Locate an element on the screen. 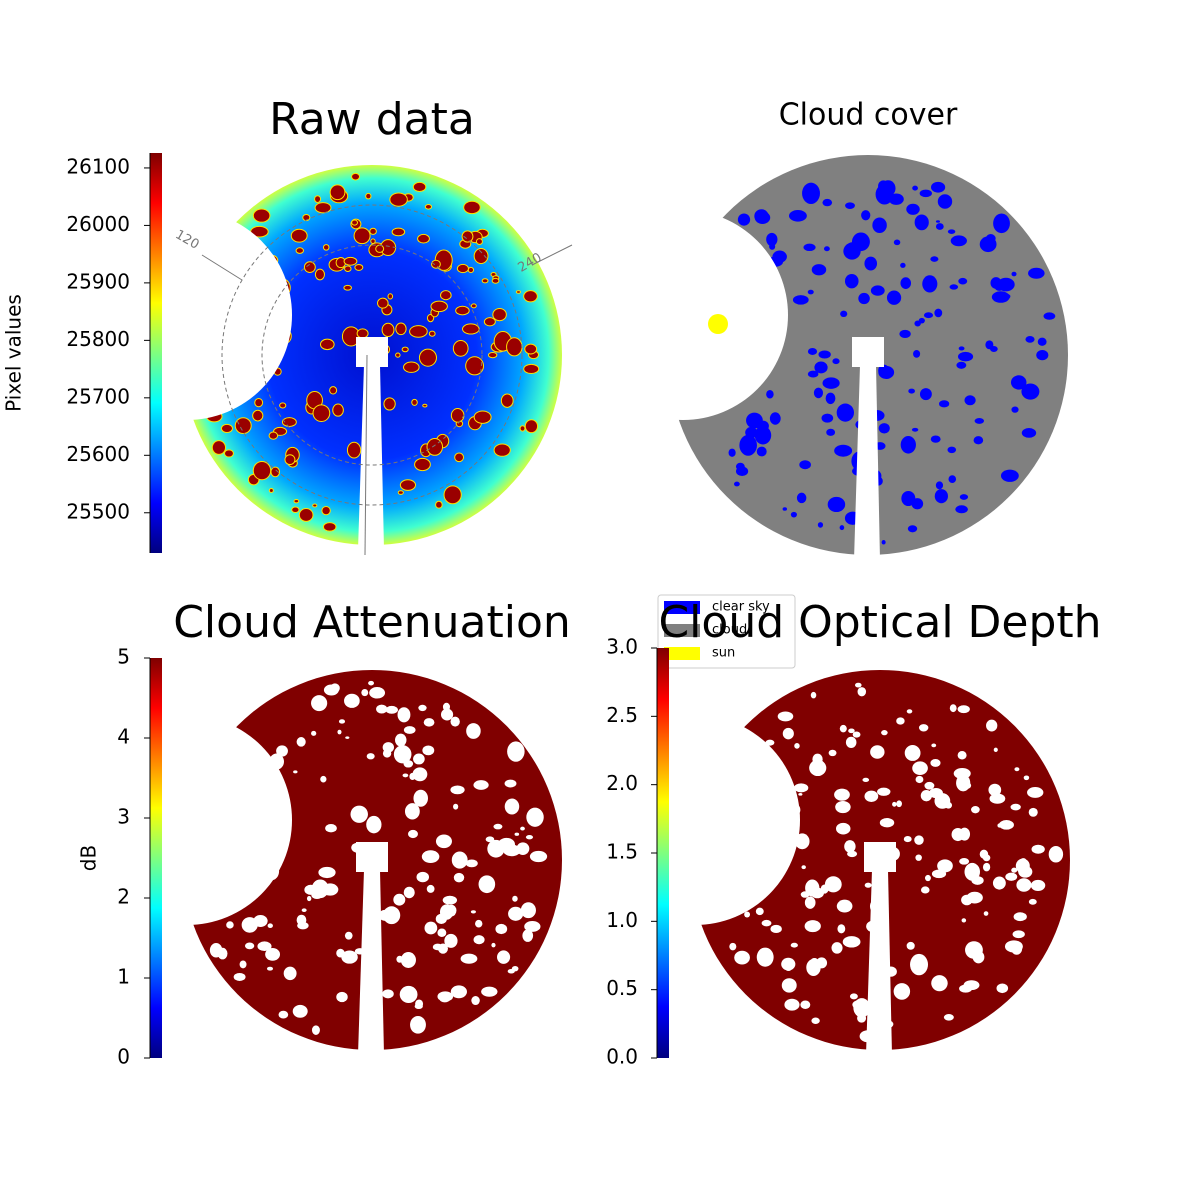  colorbar-tick-label: 2.5 is located at coordinates (622, 715).